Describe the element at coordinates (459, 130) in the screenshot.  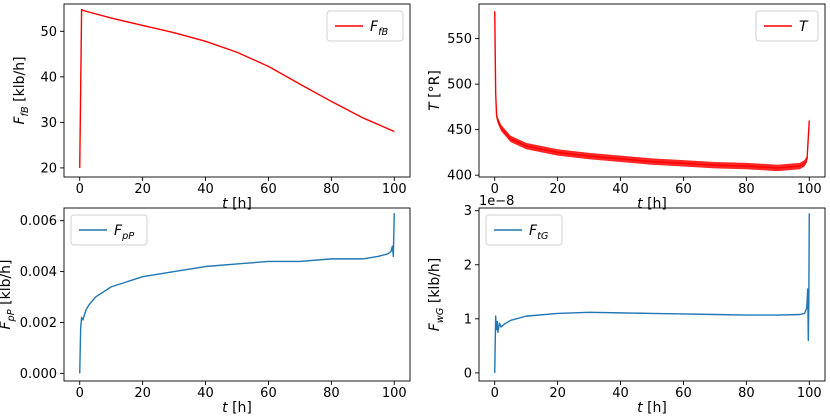
I see `y-tick-label: 450` at that location.